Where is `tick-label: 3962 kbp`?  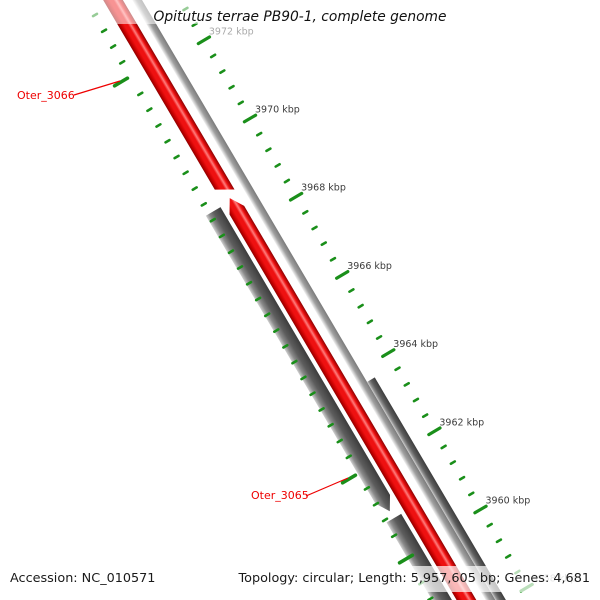
tick-label: 3962 kbp is located at coordinates (461, 422).